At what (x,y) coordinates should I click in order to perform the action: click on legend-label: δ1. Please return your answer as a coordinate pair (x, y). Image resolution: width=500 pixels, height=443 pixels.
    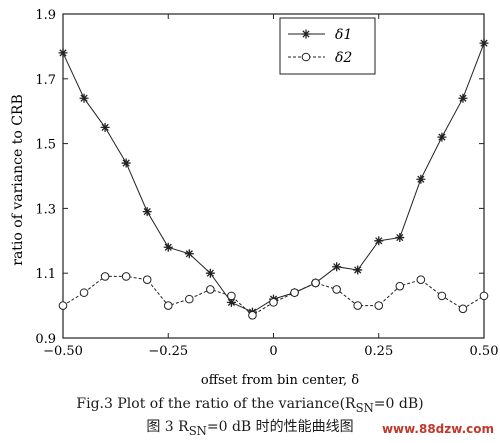
    Looking at the image, I should click on (343, 35).